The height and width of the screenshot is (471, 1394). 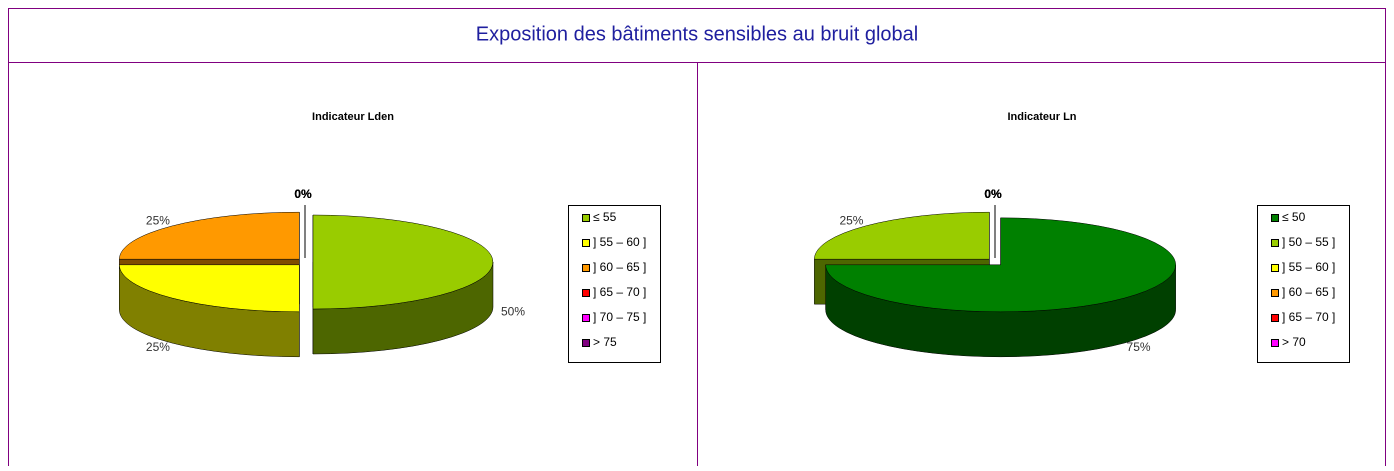 What do you see at coordinates (1294, 217) in the screenshot?
I see `legend-label: ≤ 50` at bounding box center [1294, 217].